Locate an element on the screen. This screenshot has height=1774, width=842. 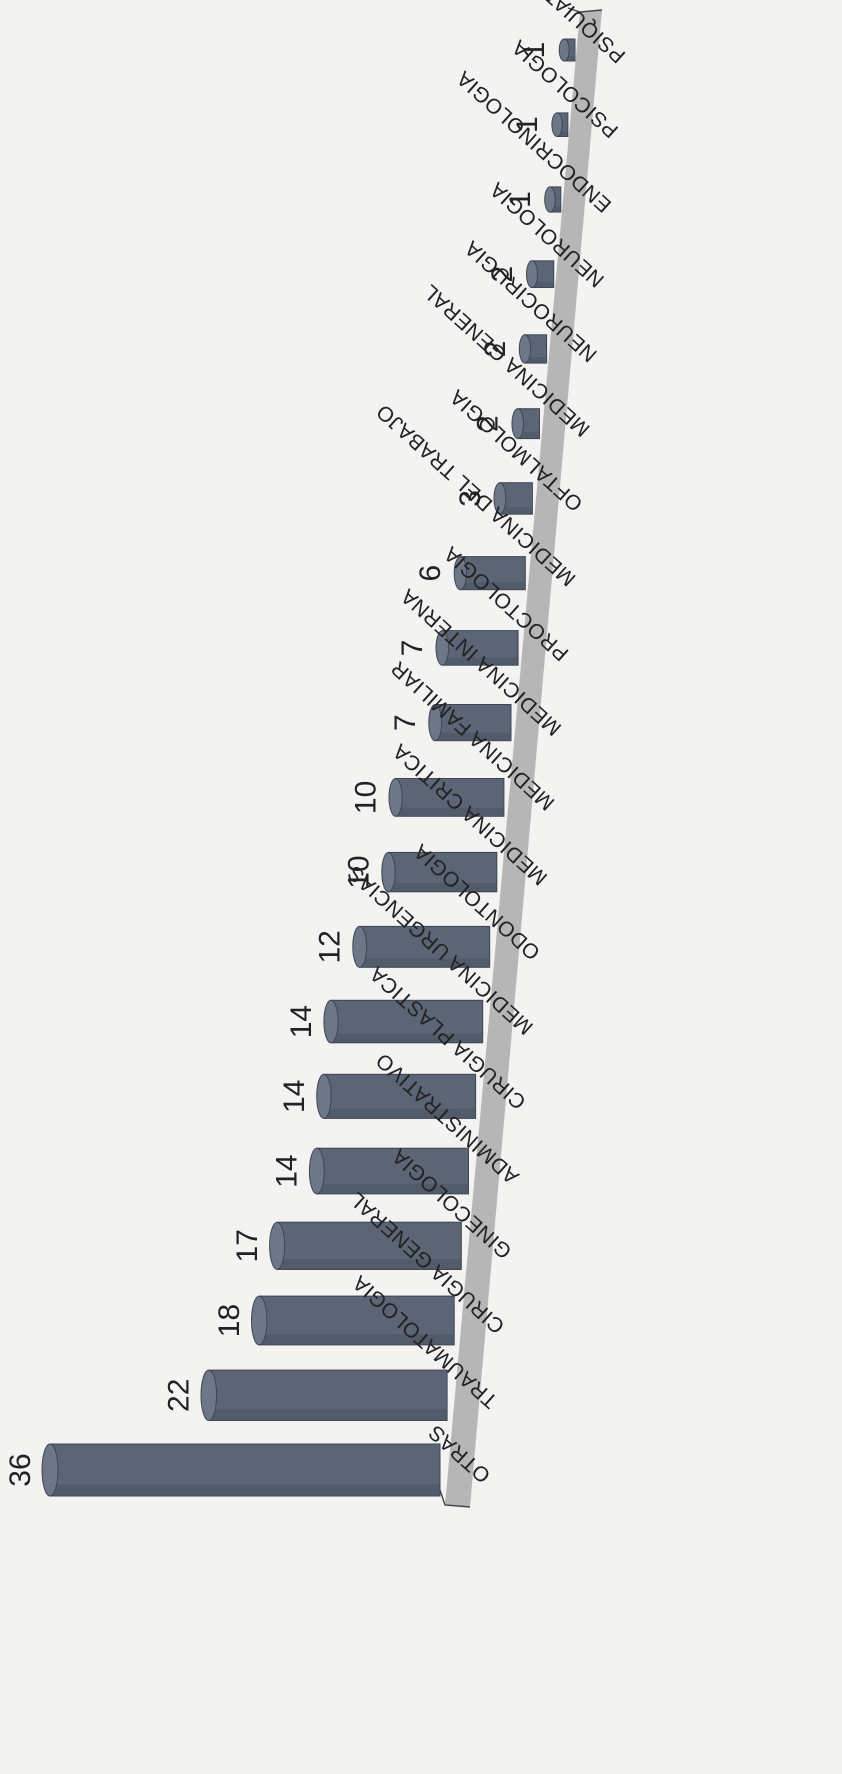
data-label: 6 is located at coordinates (430, 573).